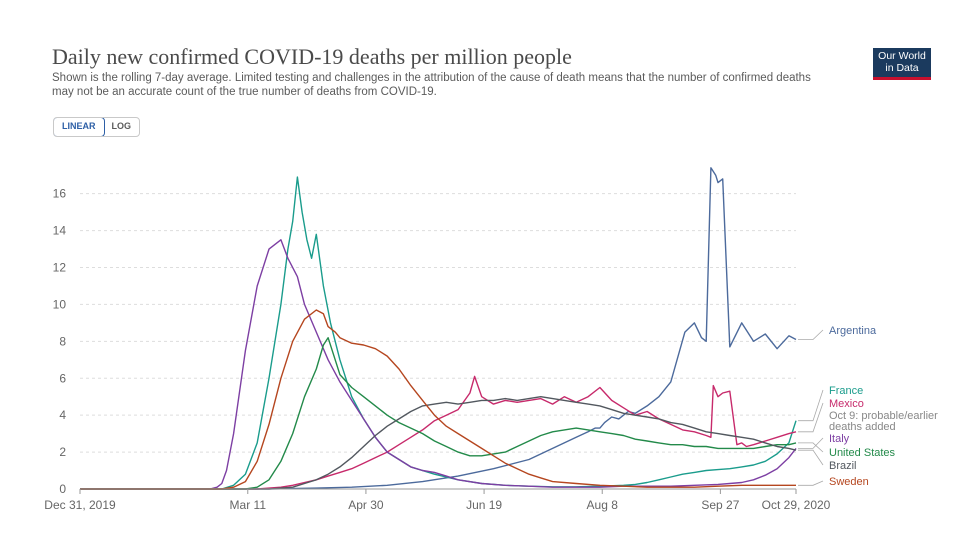 The width and height of the screenshot is (970, 542). What do you see at coordinates (484, 505) in the screenshot?
I see `x-tick-label: Jun 19` at bounding box center [484, 505].